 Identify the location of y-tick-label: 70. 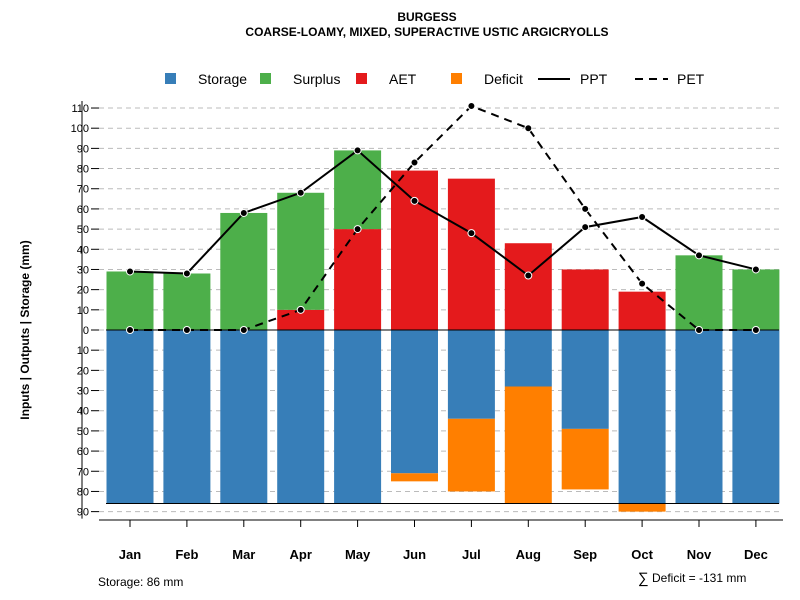
(83, 472).